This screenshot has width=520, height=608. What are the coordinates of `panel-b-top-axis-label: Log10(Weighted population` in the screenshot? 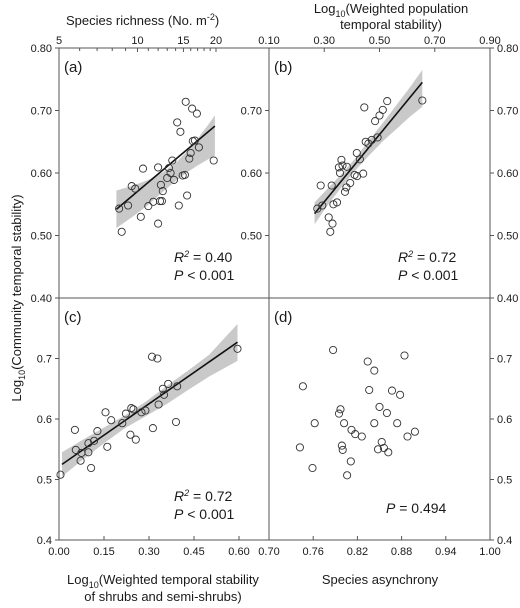 It's located at (391, 10).